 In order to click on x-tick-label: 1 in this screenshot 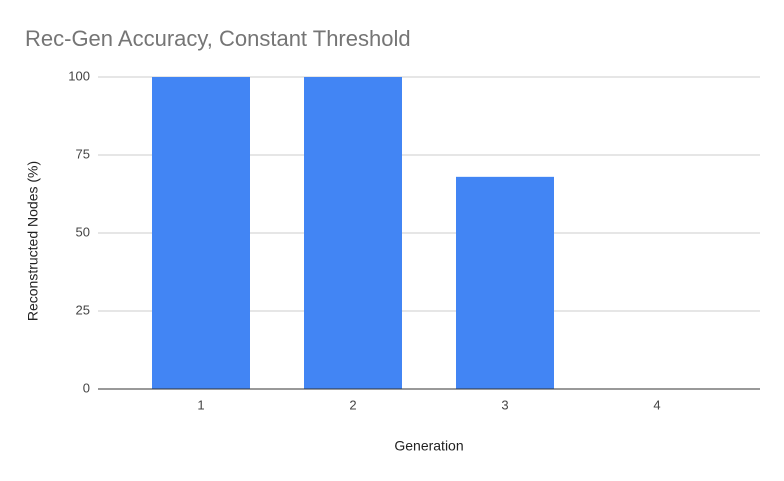, I will do `click(200, 404)`.